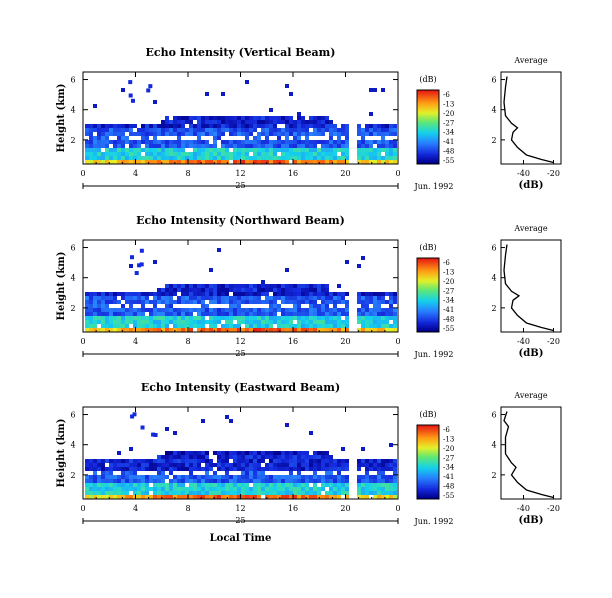 The width and height of the screenshot is (612, 598). Describe the element at coordinates (446, 430) in the screenshot. I see `colorbar-tick-label: -6` at that location.